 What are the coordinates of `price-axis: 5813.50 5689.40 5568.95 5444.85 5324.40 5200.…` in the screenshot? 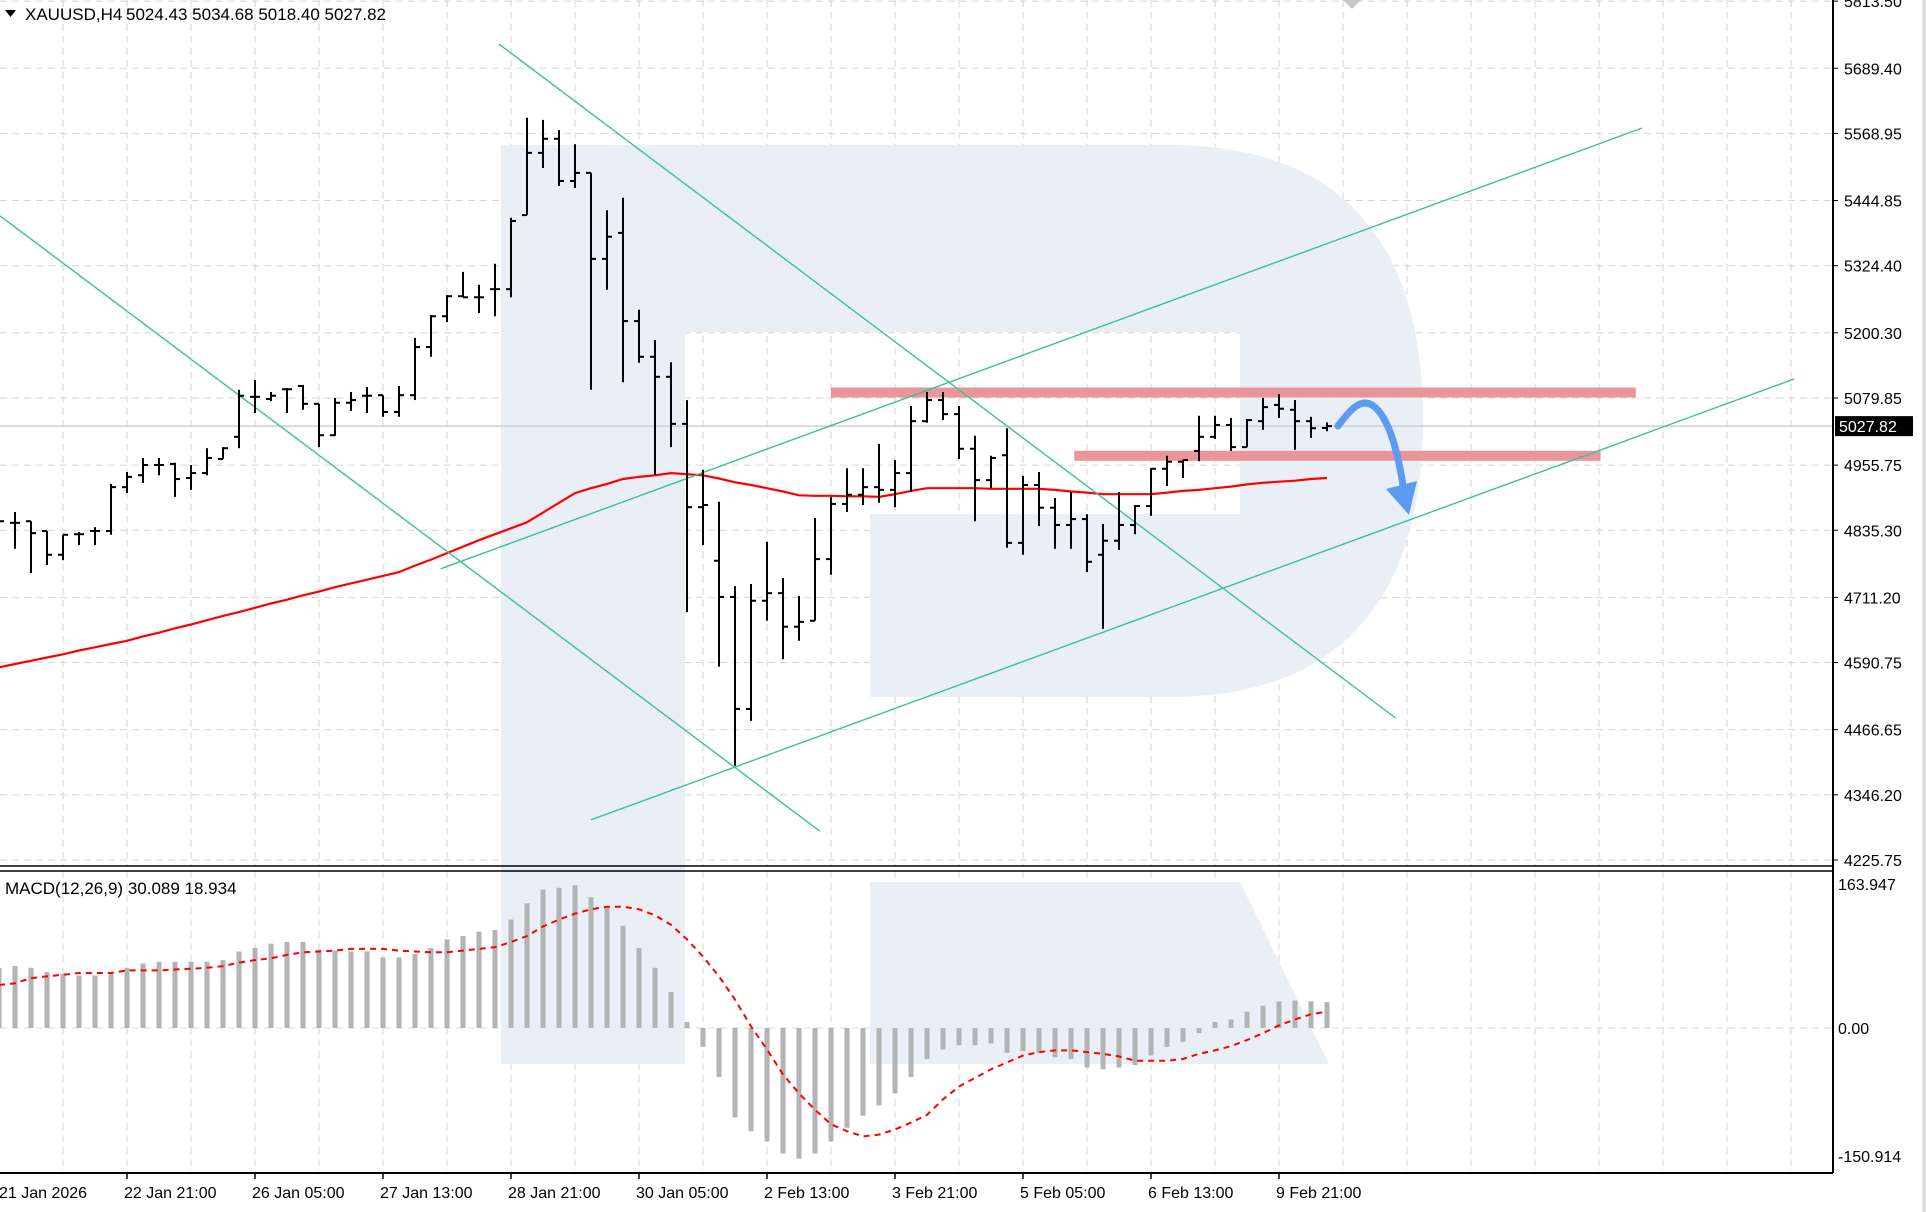 It's located at (1873, 435).